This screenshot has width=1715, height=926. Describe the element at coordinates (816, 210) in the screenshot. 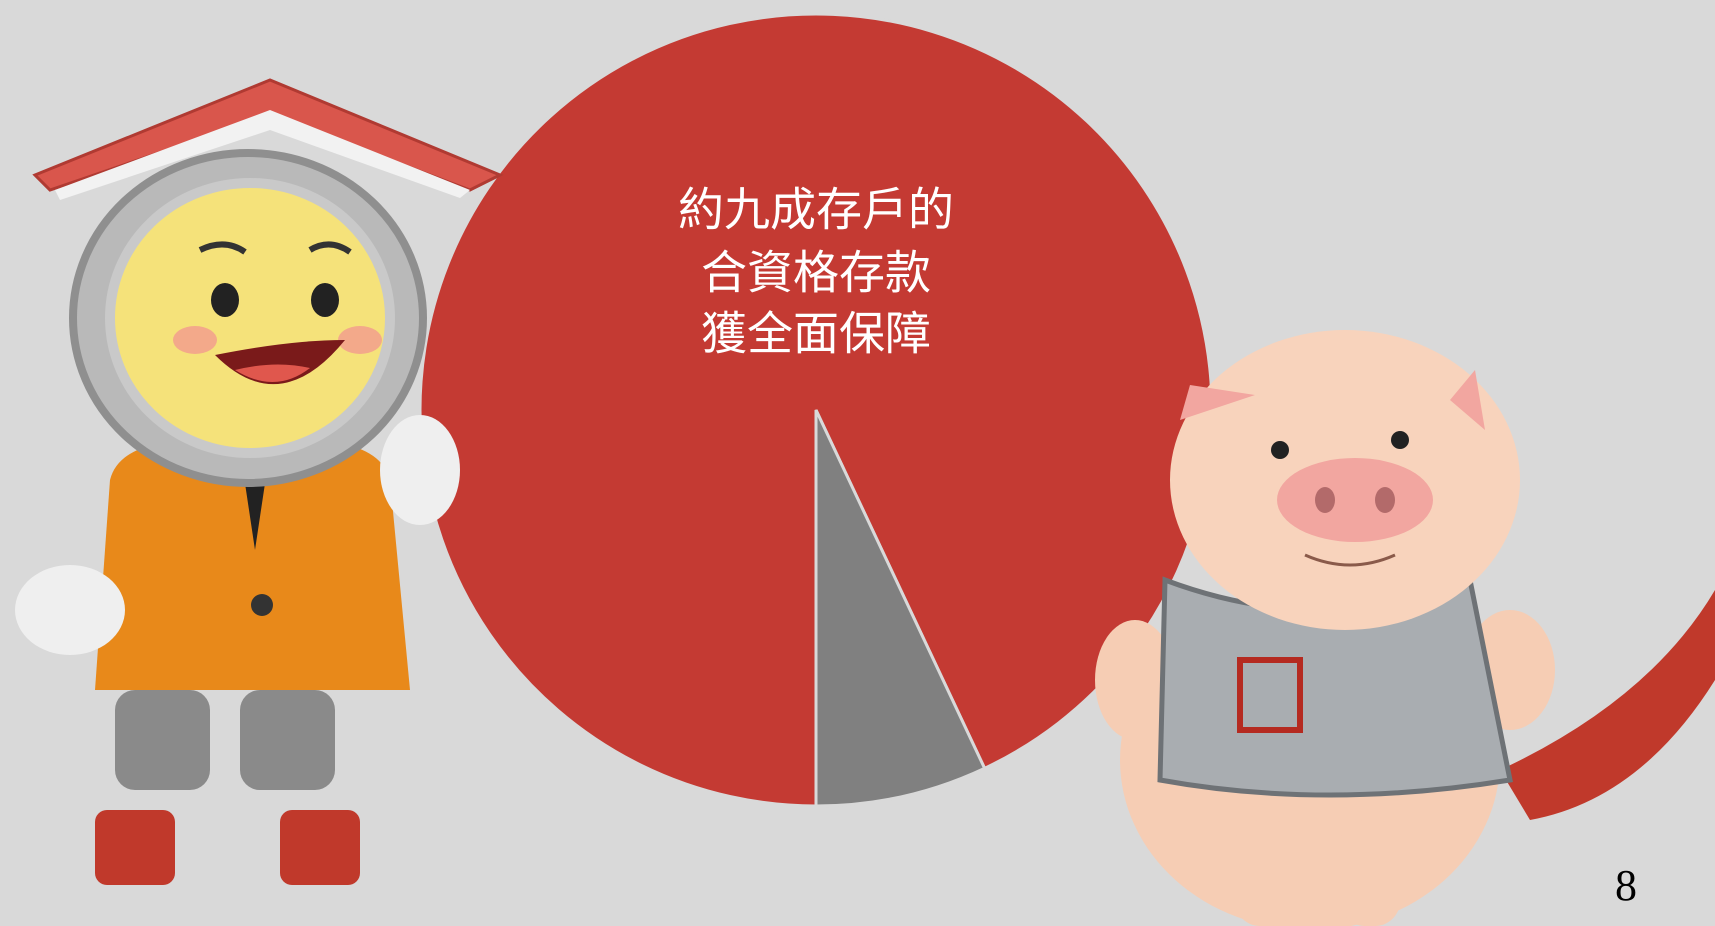

I see `pie-label-line: 約九成存戶的` at that location.